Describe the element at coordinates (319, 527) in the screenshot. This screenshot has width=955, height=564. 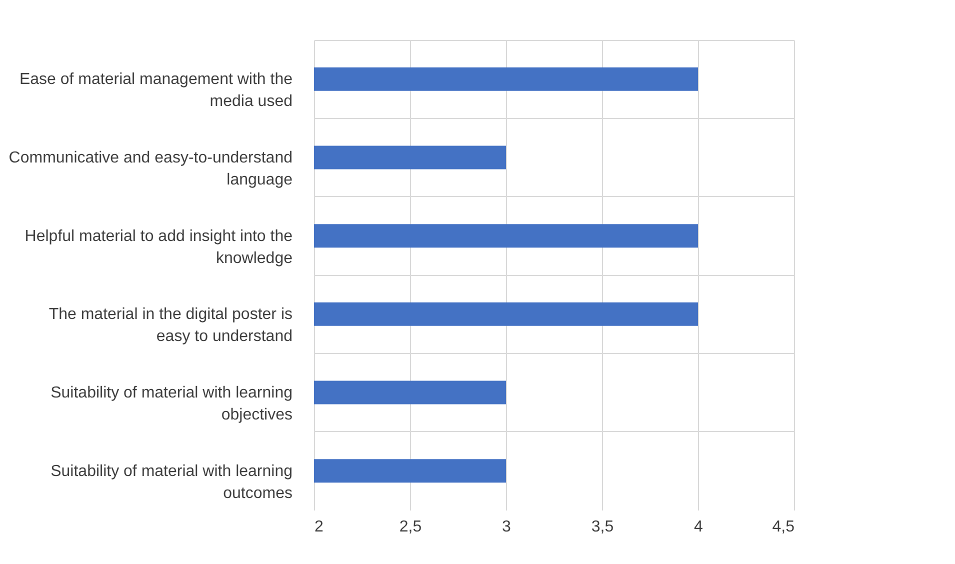
I see `x-tick-label: 2` at that location.